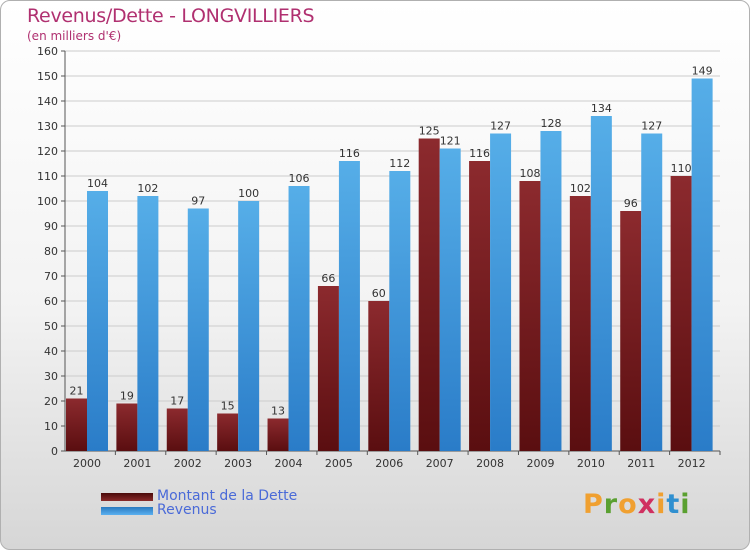 The image size is (750, 550). Describe the element at coordinates (51, 376) in the screenshot. I see `y-tick-label: 30` at that location.